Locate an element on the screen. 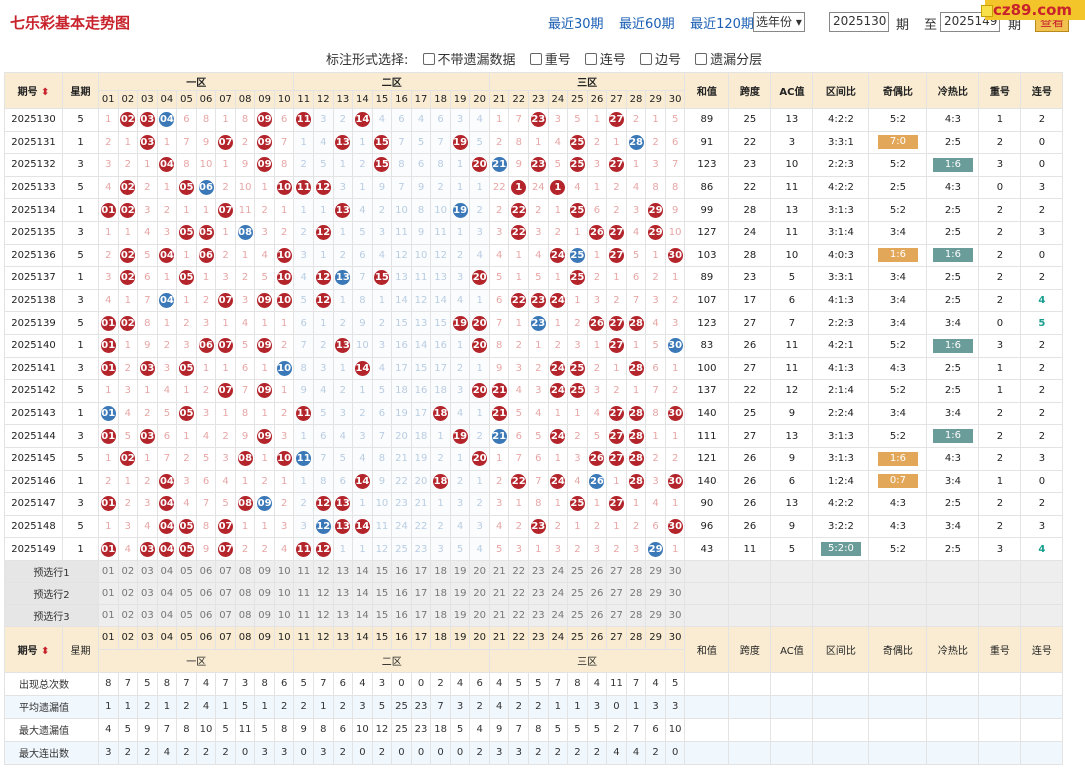  header-period: 期号 ⬍ is located at coordinates (33, 90).